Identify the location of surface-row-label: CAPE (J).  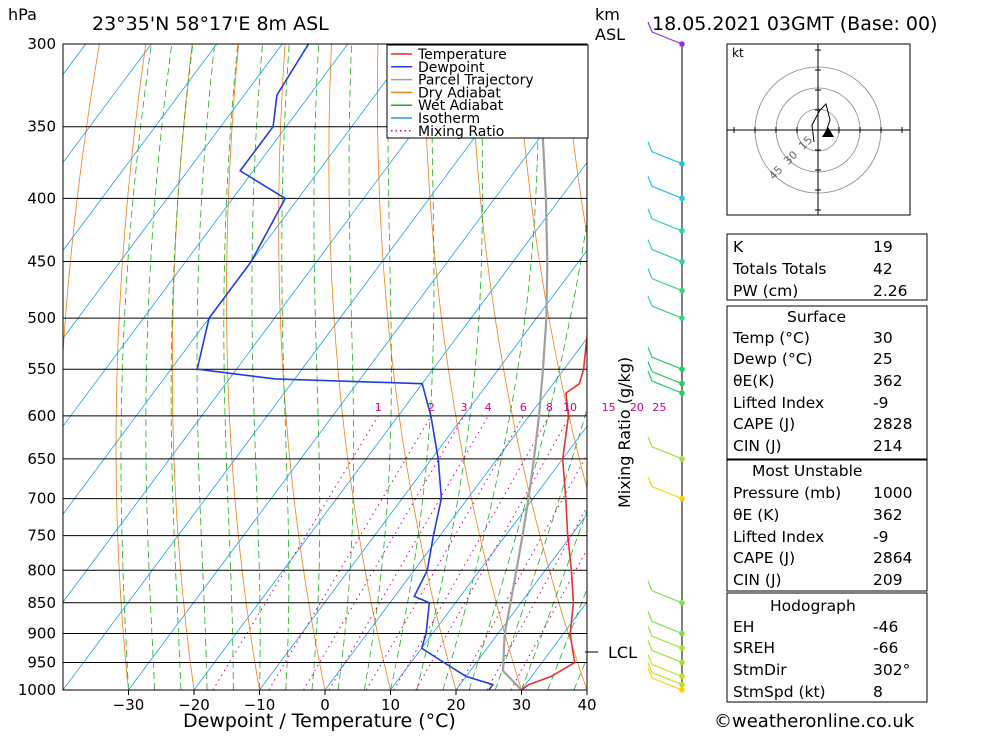
(764, 424).